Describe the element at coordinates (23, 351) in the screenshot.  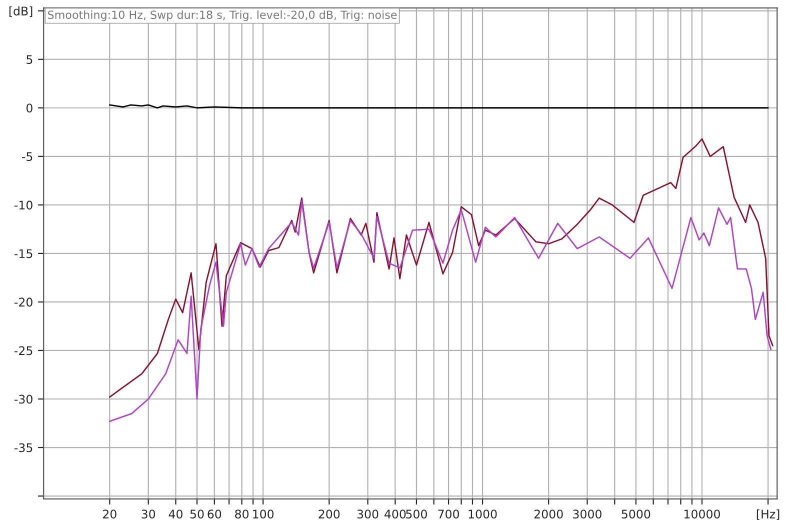
I see `y-tick-label: -25` at that location.